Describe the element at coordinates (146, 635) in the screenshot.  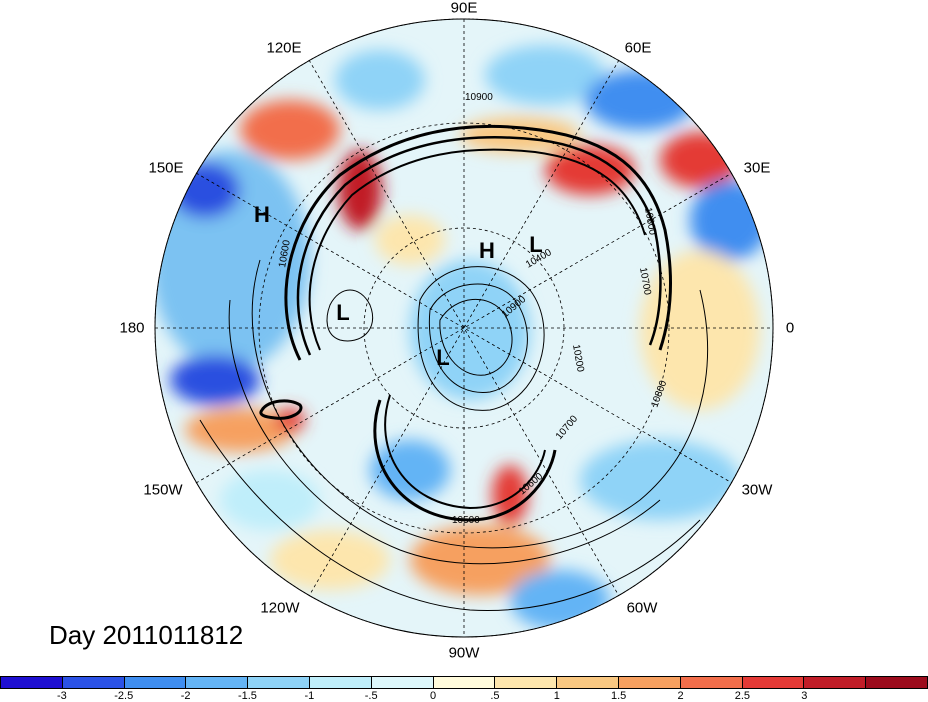
I see `map-title: Day 2011011812` at that location.